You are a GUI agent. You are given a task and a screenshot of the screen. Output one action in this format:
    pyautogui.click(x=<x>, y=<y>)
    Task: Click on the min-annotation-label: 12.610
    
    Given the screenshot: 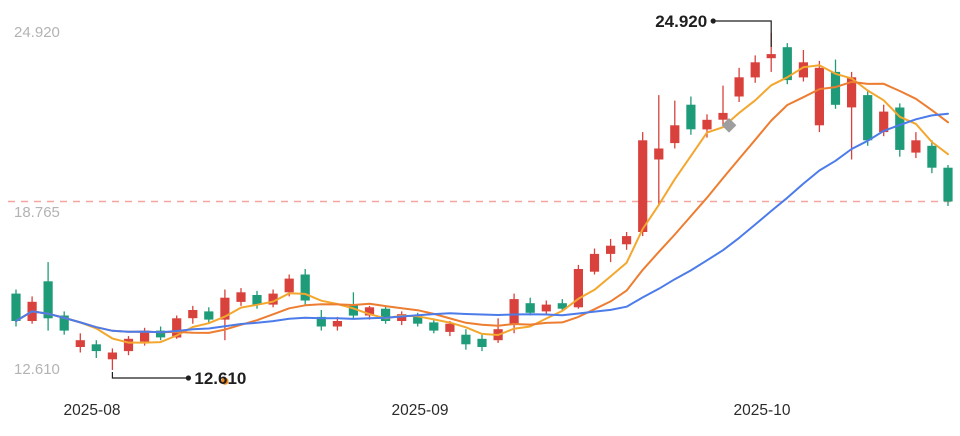 What is the action you would take?
    pyautogui.click(x=220, y=378)
    